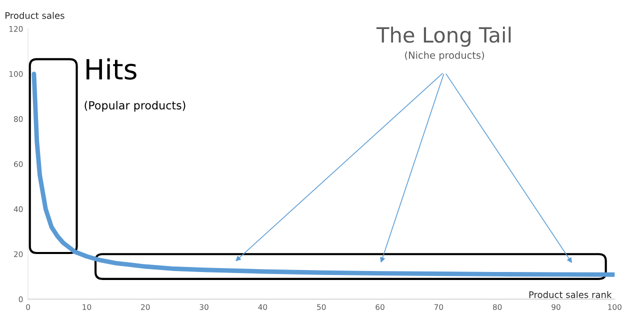  Describe the element at coordinates (570, 294) in the screenshot. I see `x-axis-title: Product sales rank` at that location.